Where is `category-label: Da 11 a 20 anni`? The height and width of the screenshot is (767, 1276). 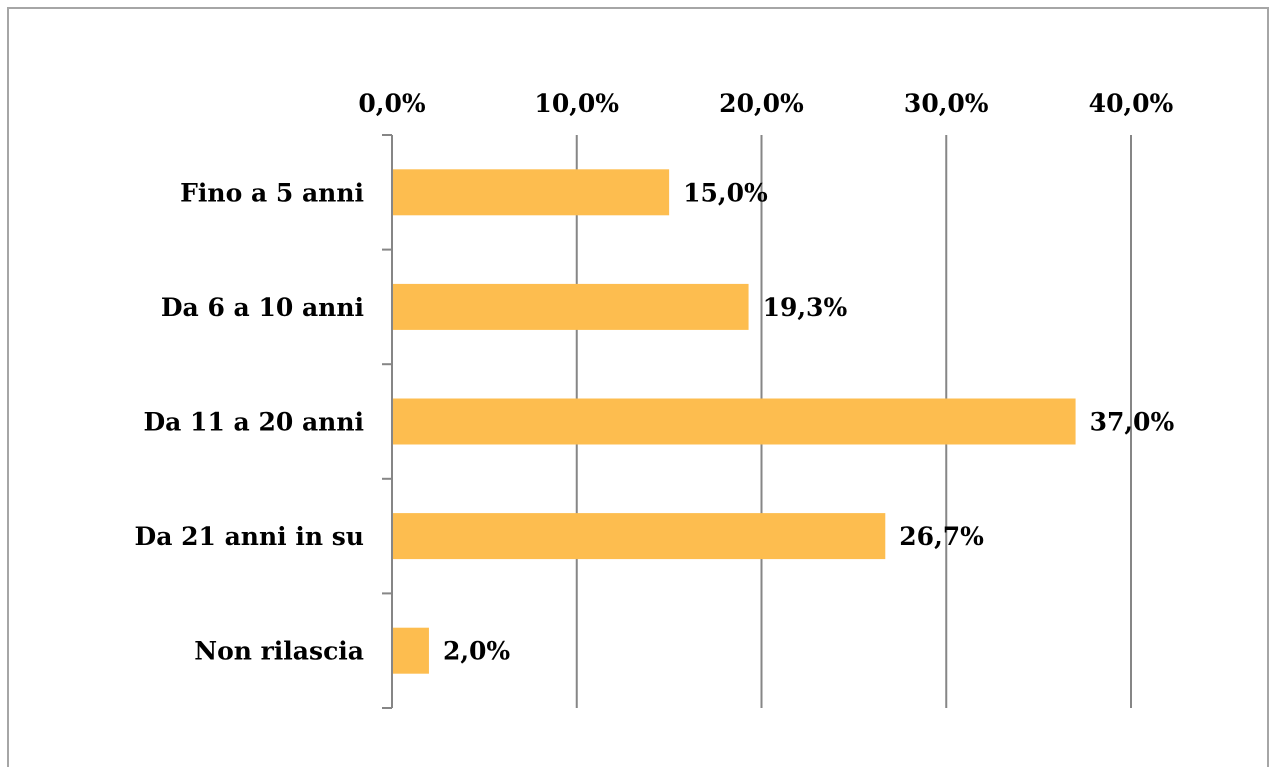
category-label: Da 11 a 20 anni is located at coordinates (253, 422).